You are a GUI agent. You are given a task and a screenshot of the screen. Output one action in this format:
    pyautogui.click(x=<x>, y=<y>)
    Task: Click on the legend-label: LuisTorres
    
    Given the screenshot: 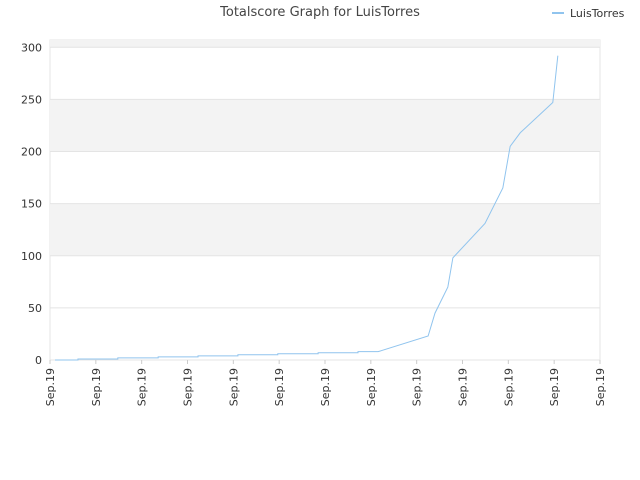 What is the action you would take?
    pyautogui.click(x=597, y=13)
    